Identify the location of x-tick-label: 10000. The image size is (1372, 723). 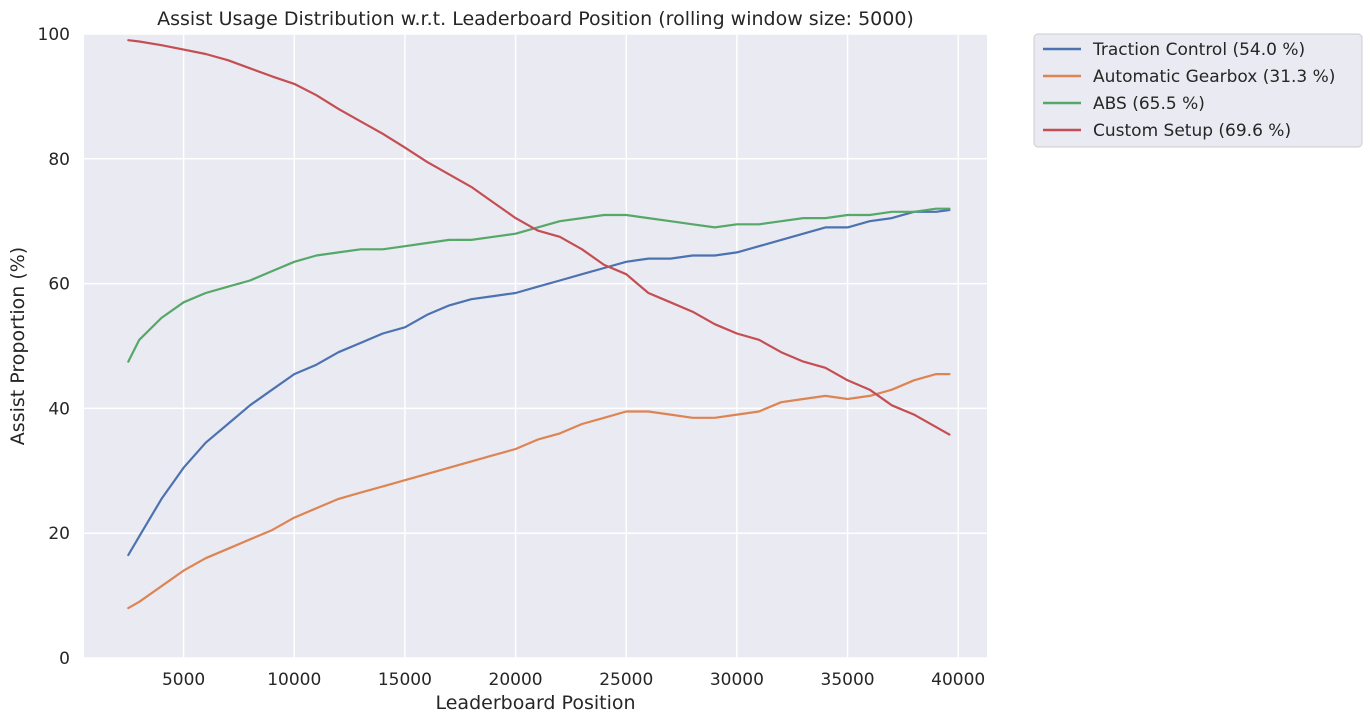
(294, 680).